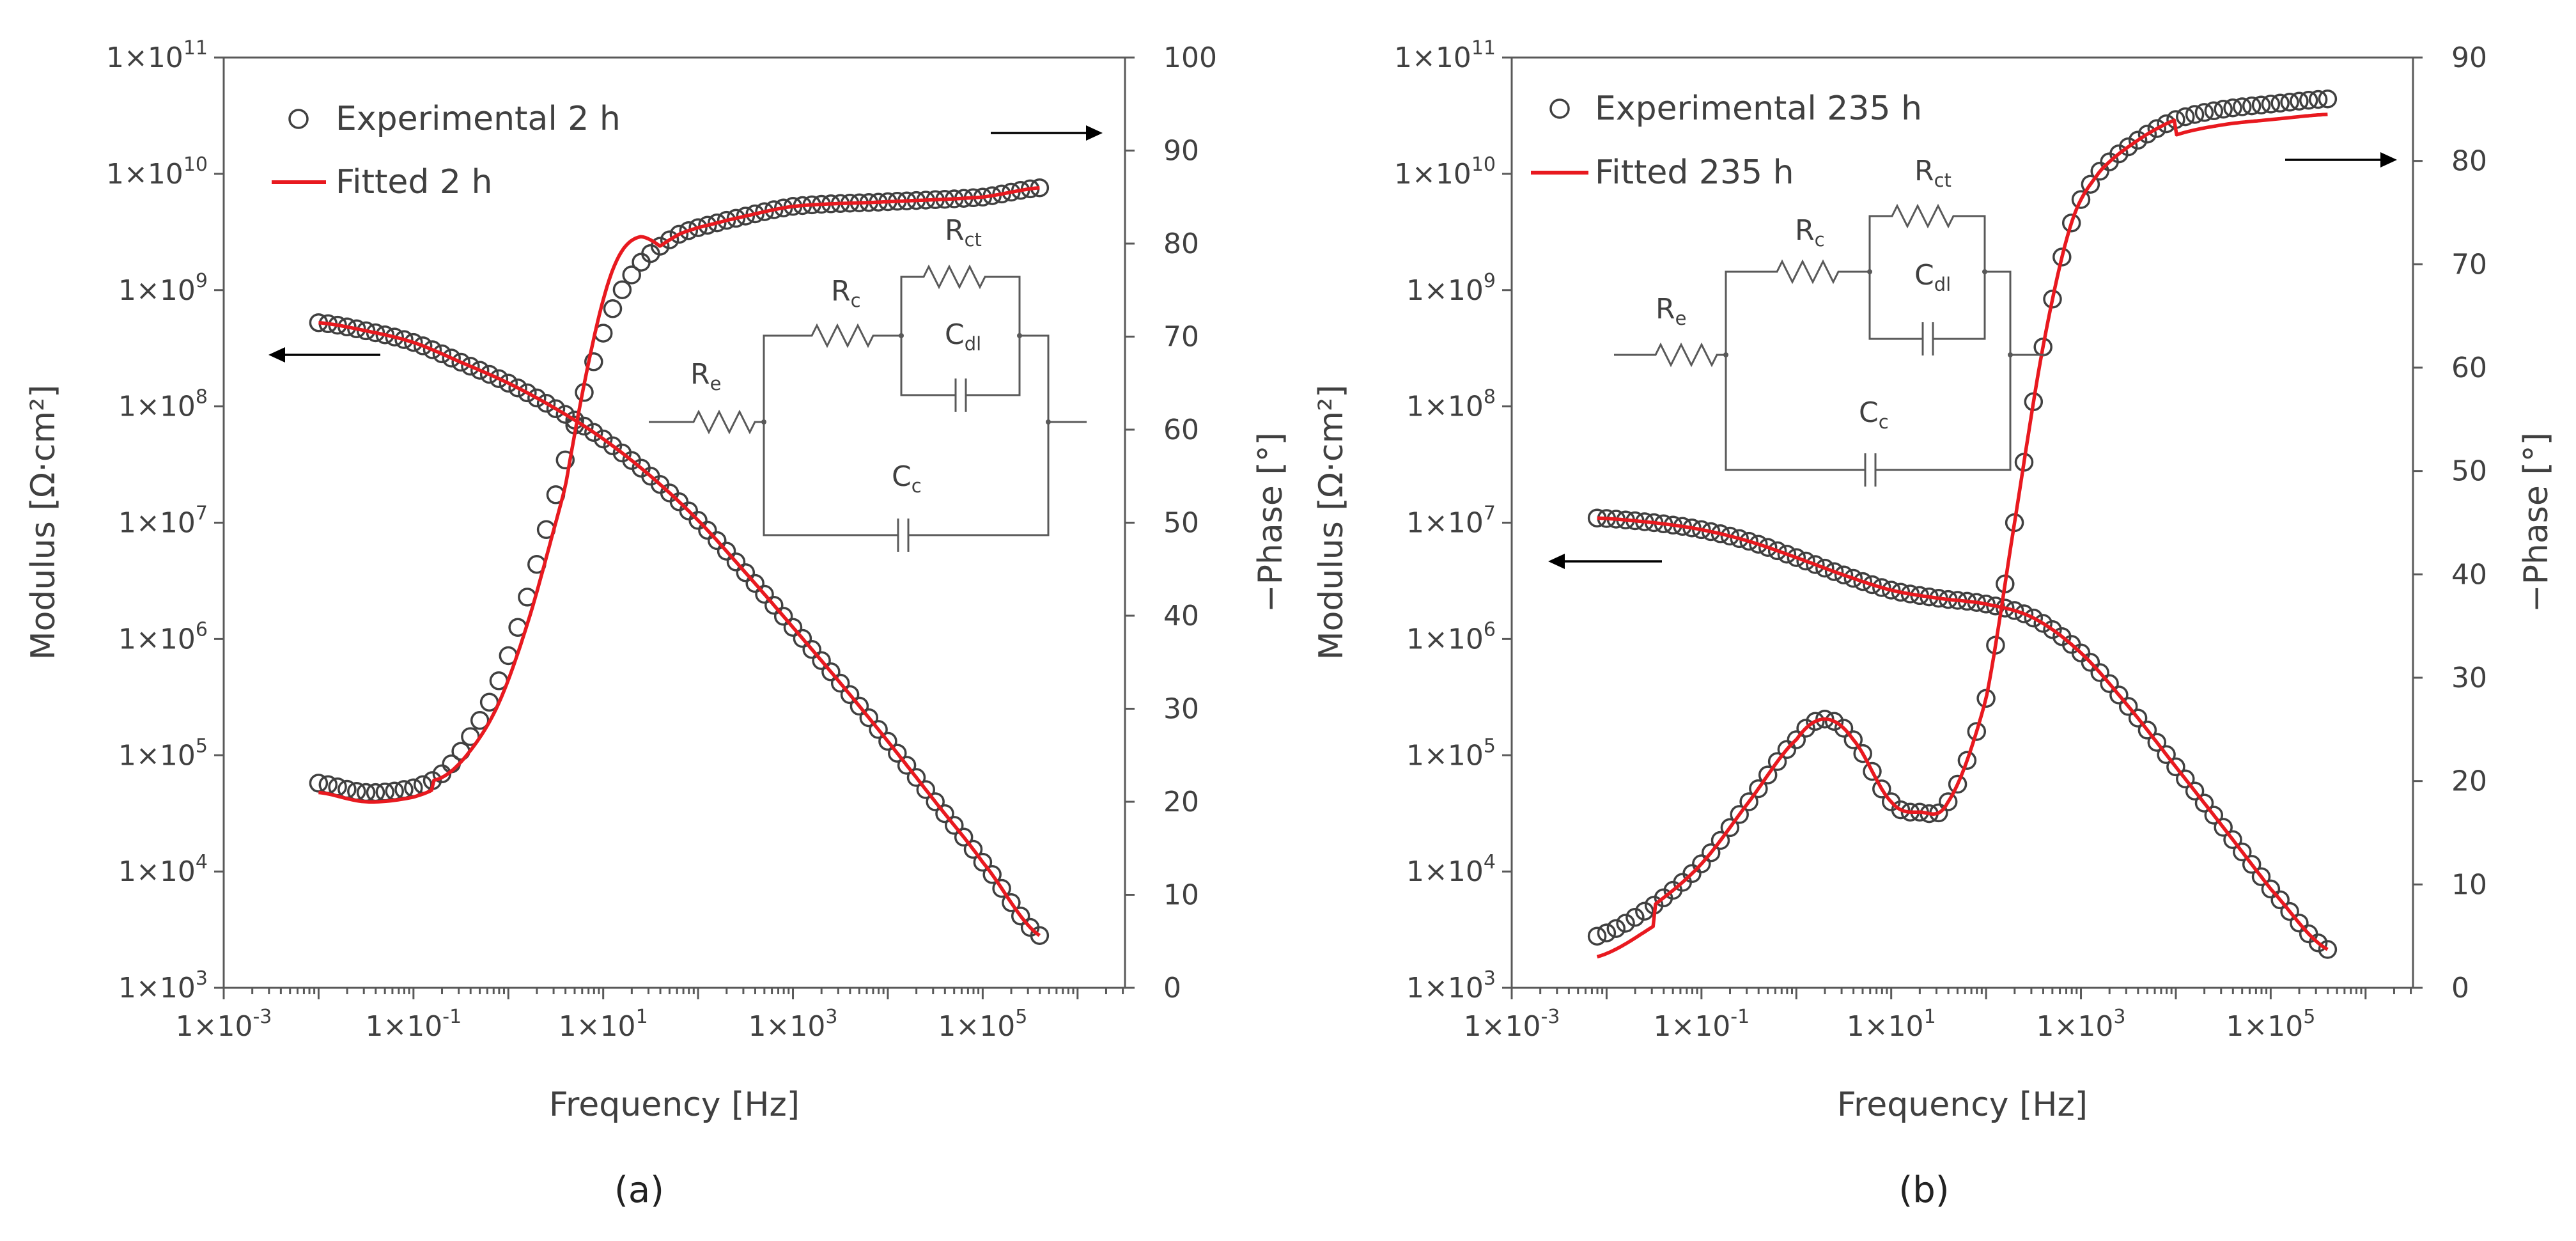 The image size is (2576, 1241). I want to click on y-right-tick-label: 60, so click(2469, 368).